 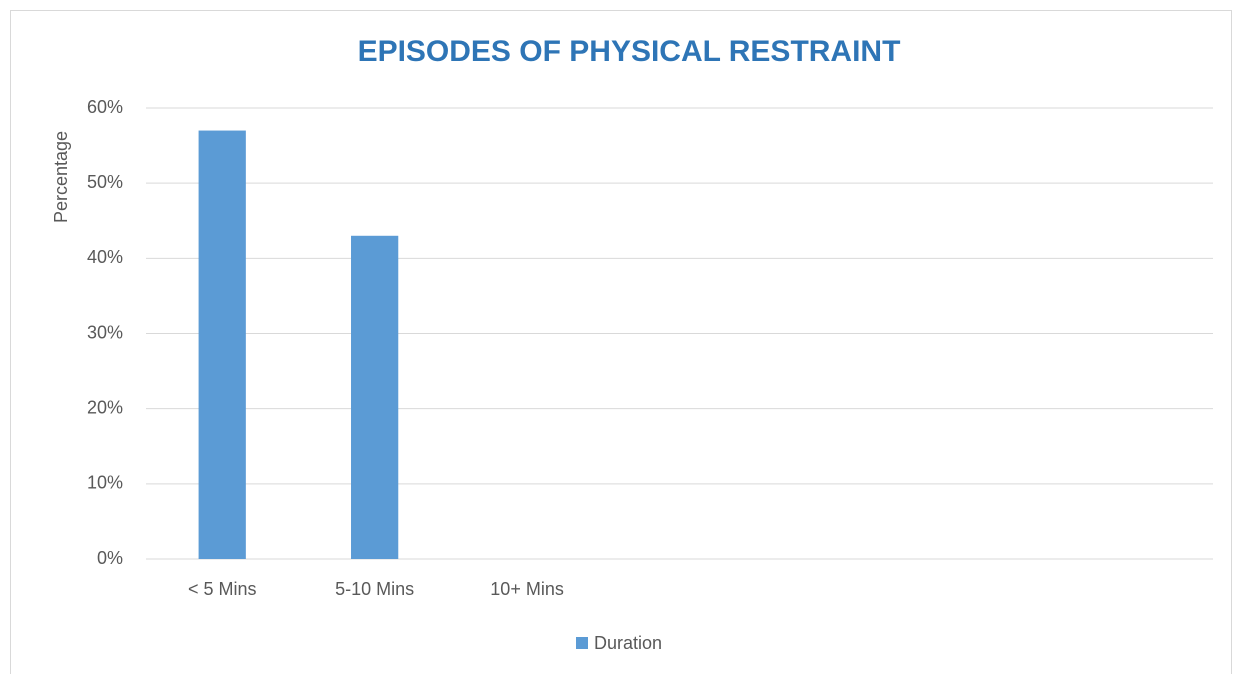 I want to click on y-tick-label: 40%, so click(x=105, y=257).